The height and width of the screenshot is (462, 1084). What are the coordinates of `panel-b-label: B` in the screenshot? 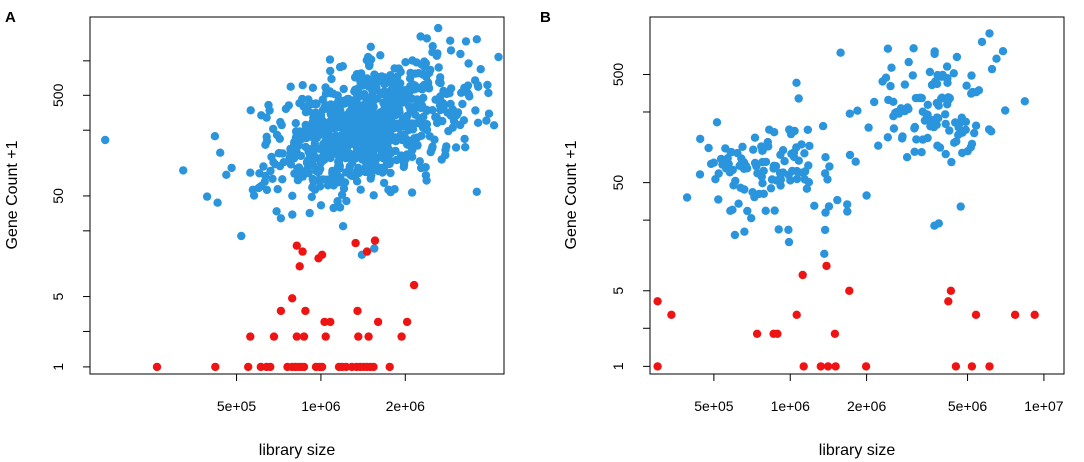 It's located at (545, 17).